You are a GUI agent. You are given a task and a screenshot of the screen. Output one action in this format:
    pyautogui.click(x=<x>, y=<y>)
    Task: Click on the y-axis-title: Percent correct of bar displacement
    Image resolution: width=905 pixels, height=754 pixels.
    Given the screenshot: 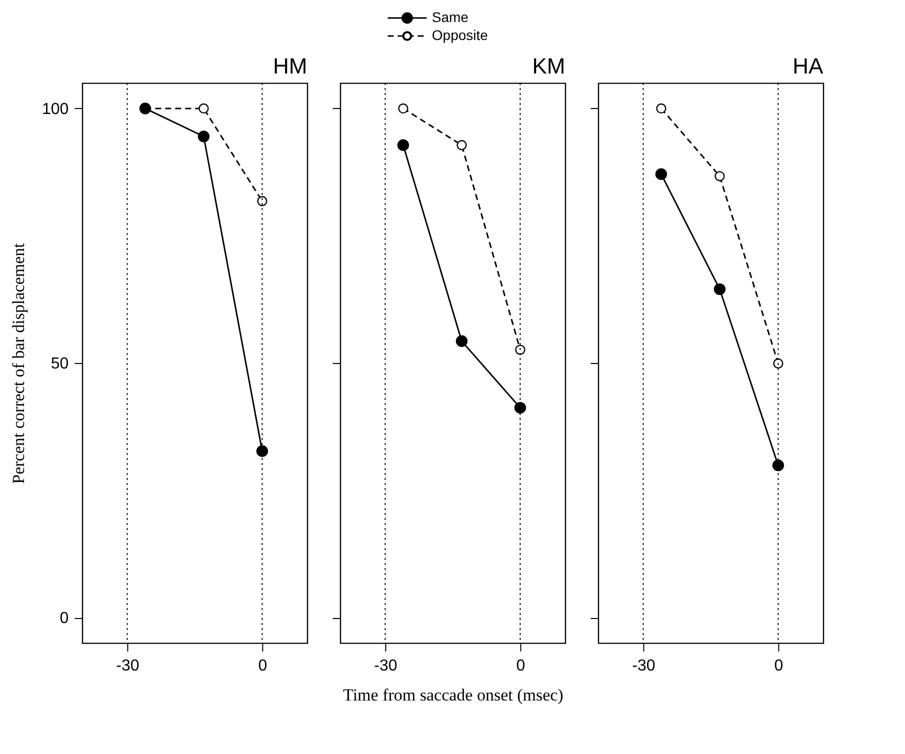 What is the action you would take?
    pyautogui.click(x=18, y=363)
    